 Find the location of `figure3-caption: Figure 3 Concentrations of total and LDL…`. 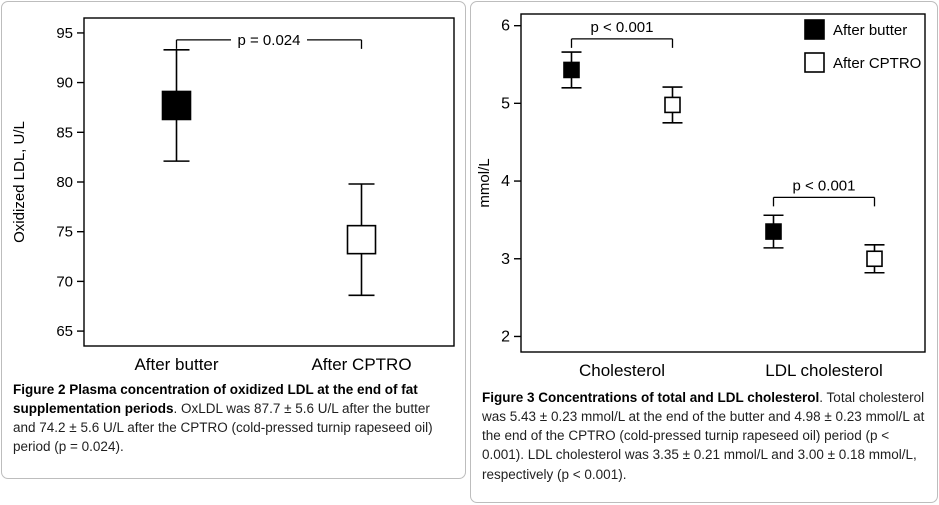

figure3-caption: Figure 3 Concentrations of total and LDL… is located at coordinates (704, 436).